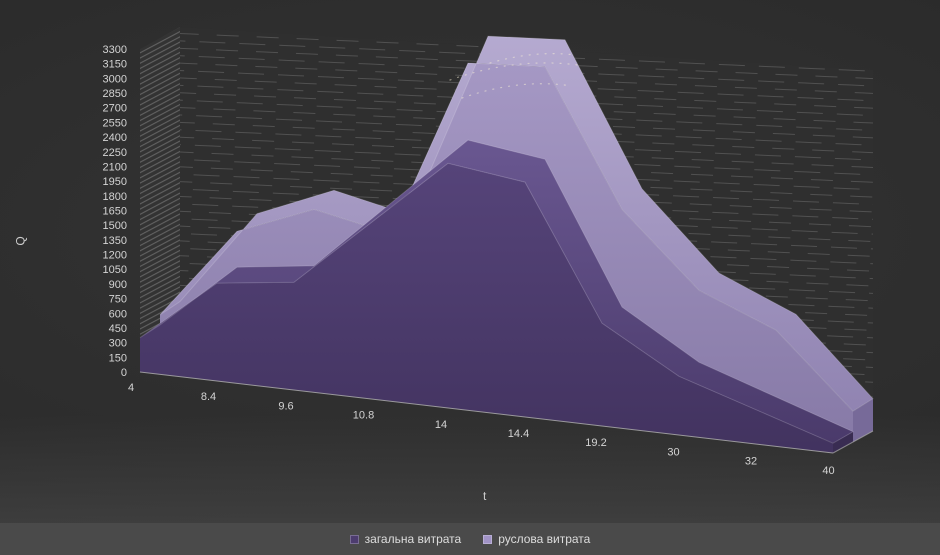  What do you see at coordinates (118, 344) in the screenshot?
I see `value-tick-label: 300` at bounding box center [118, 344].